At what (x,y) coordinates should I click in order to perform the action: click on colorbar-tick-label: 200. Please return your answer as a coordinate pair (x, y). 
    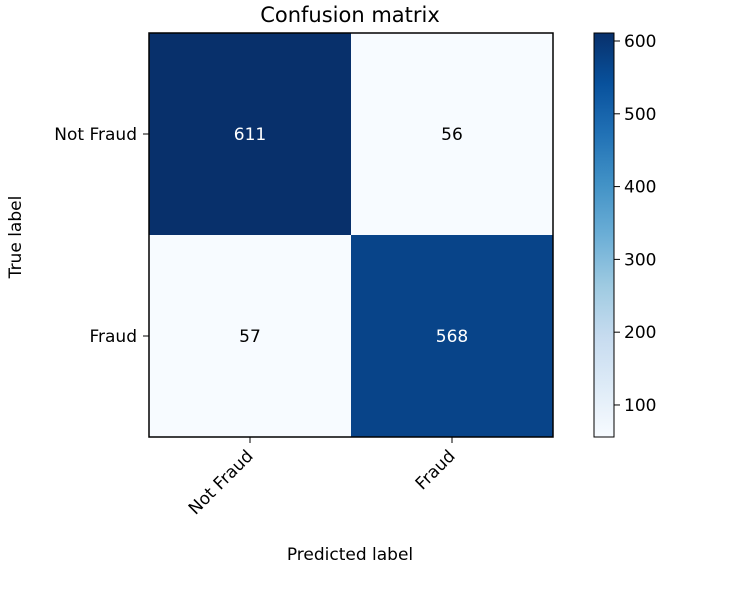
    Looking at the image, I should click on (640, 333).